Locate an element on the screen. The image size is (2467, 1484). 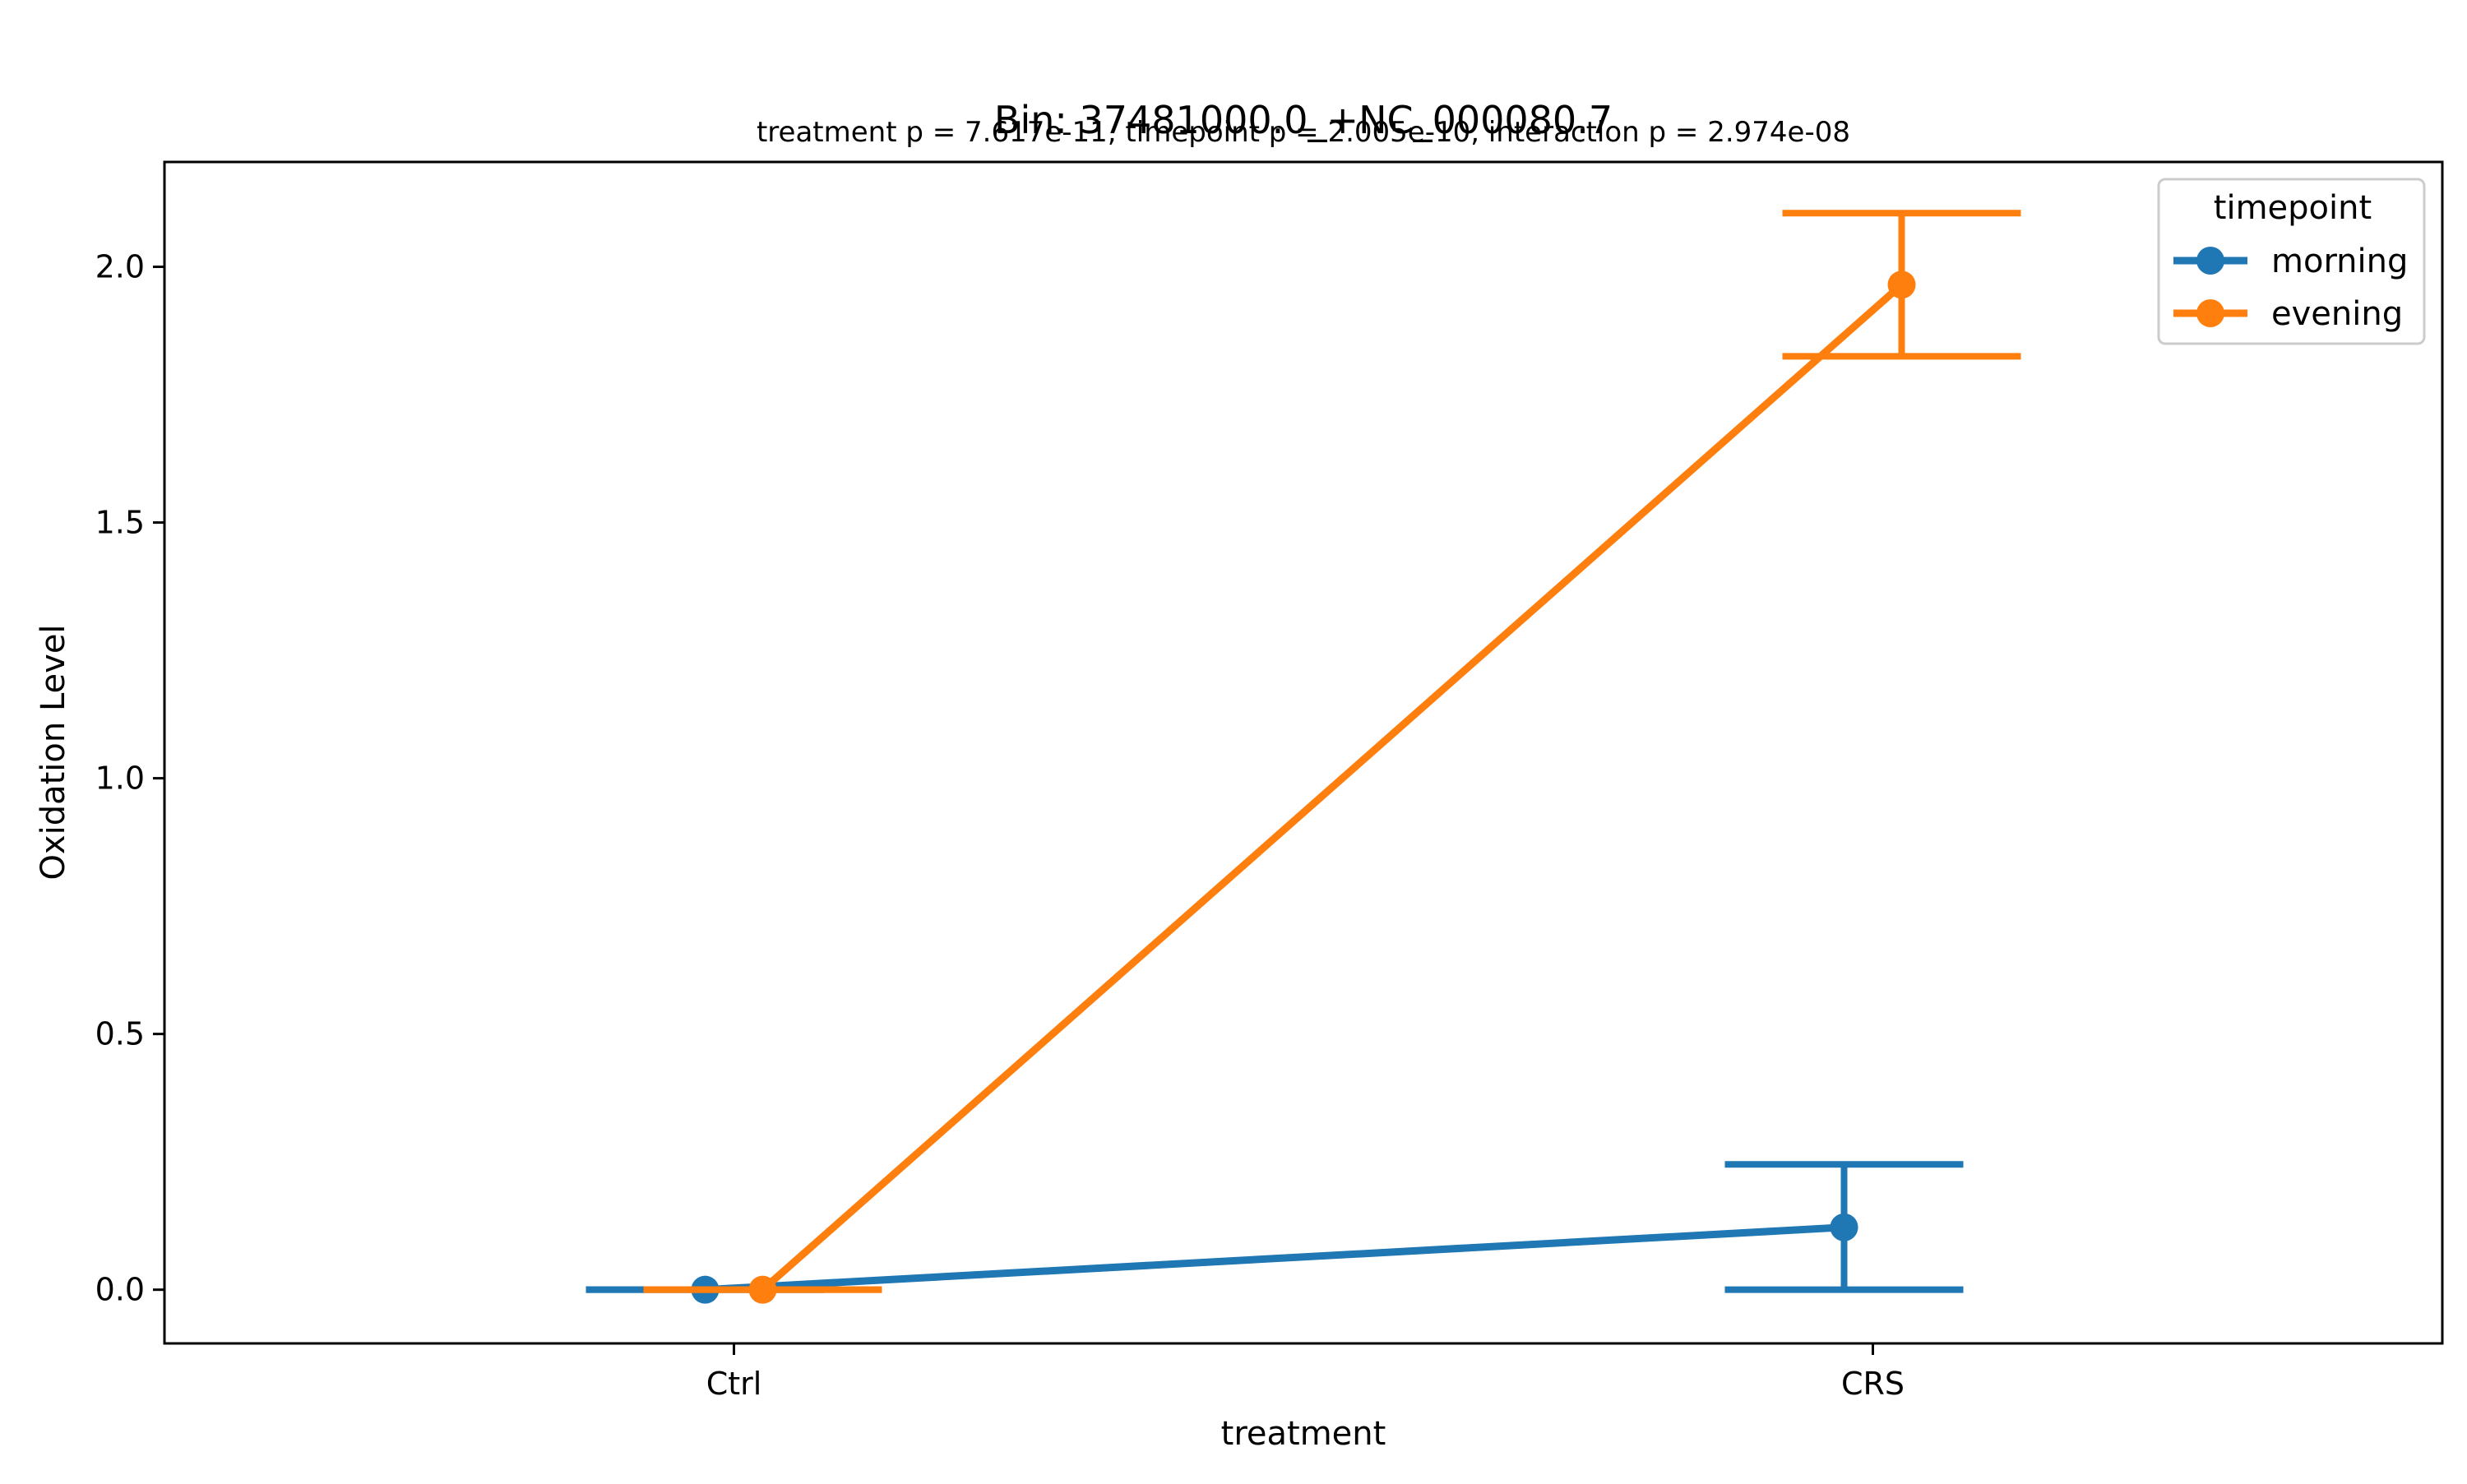
y-tick-label: 2.0 is located at coordinates (120, 267).